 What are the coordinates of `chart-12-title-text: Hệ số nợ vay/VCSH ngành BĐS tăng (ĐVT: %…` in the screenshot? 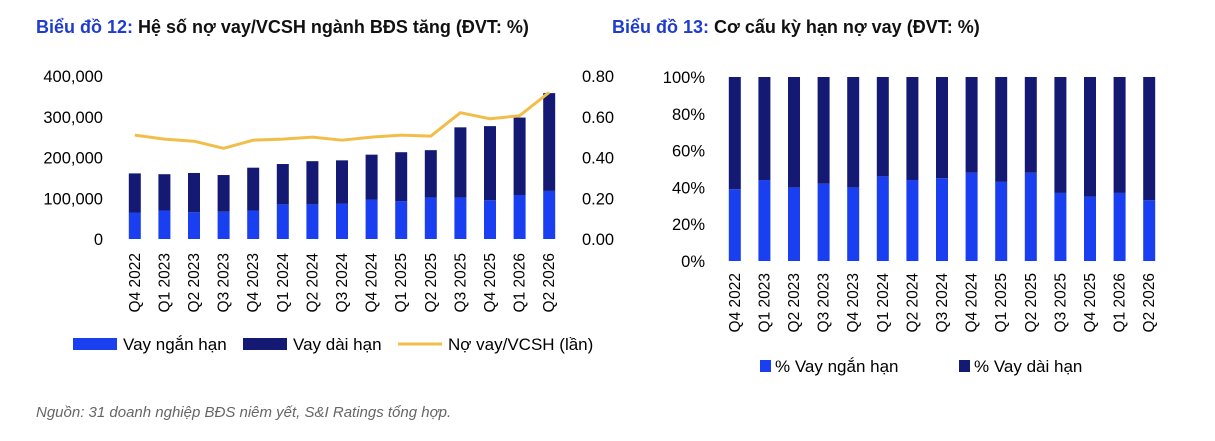 It's located at (333, 27).